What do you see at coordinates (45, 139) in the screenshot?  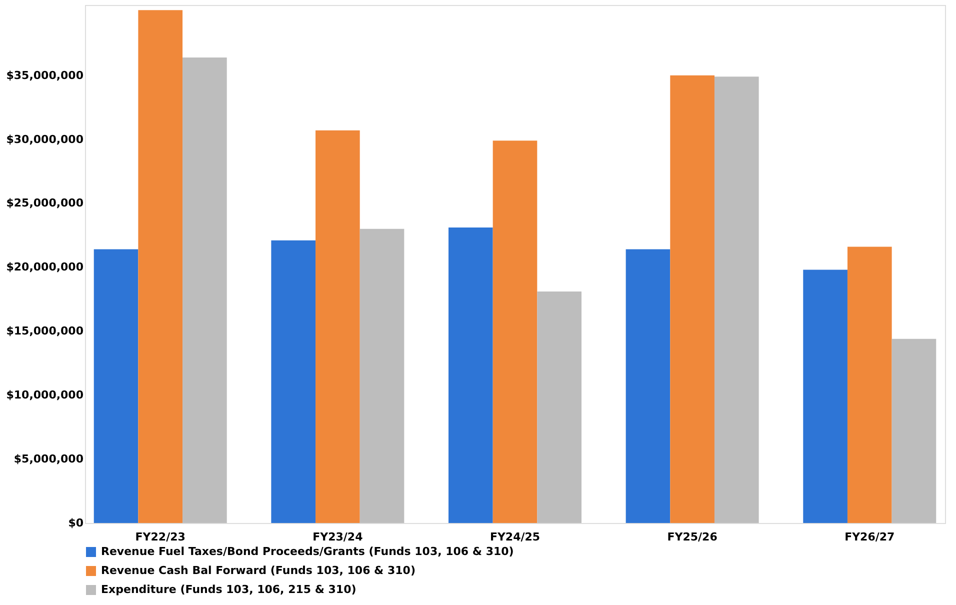 I see `y-tick-label: $30,000,000` at bounding box center [45, 139].